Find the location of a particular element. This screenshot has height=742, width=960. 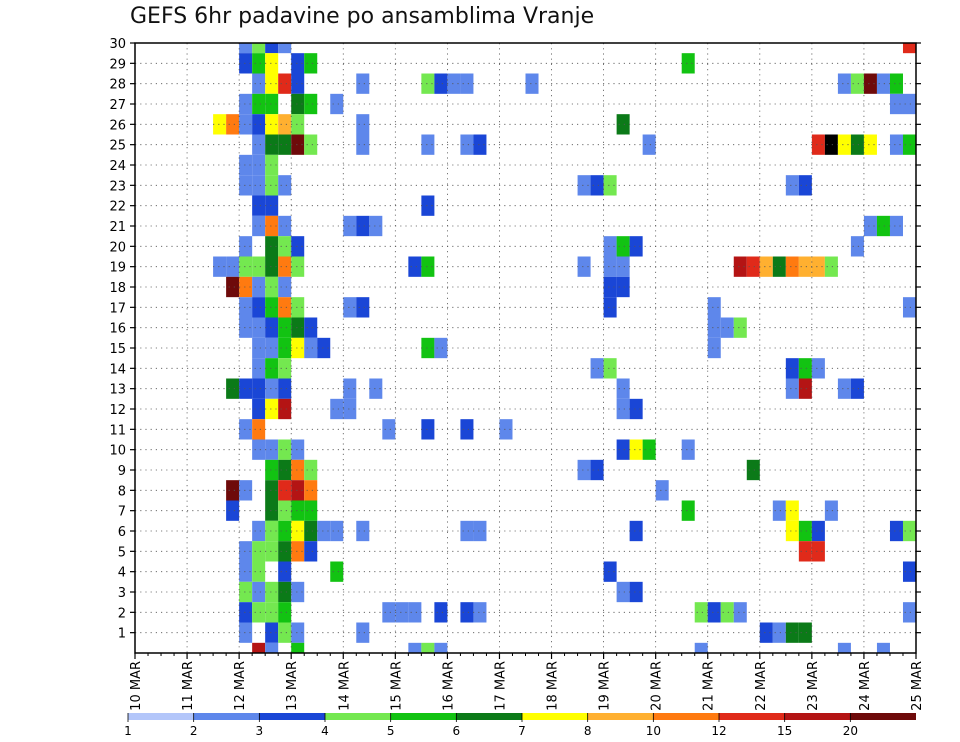

x-tick-label: 20 MAR is located at coordinates (657, 686).